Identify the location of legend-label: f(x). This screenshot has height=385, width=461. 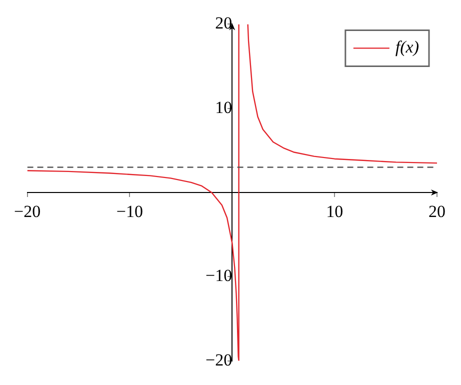
(407, 47).